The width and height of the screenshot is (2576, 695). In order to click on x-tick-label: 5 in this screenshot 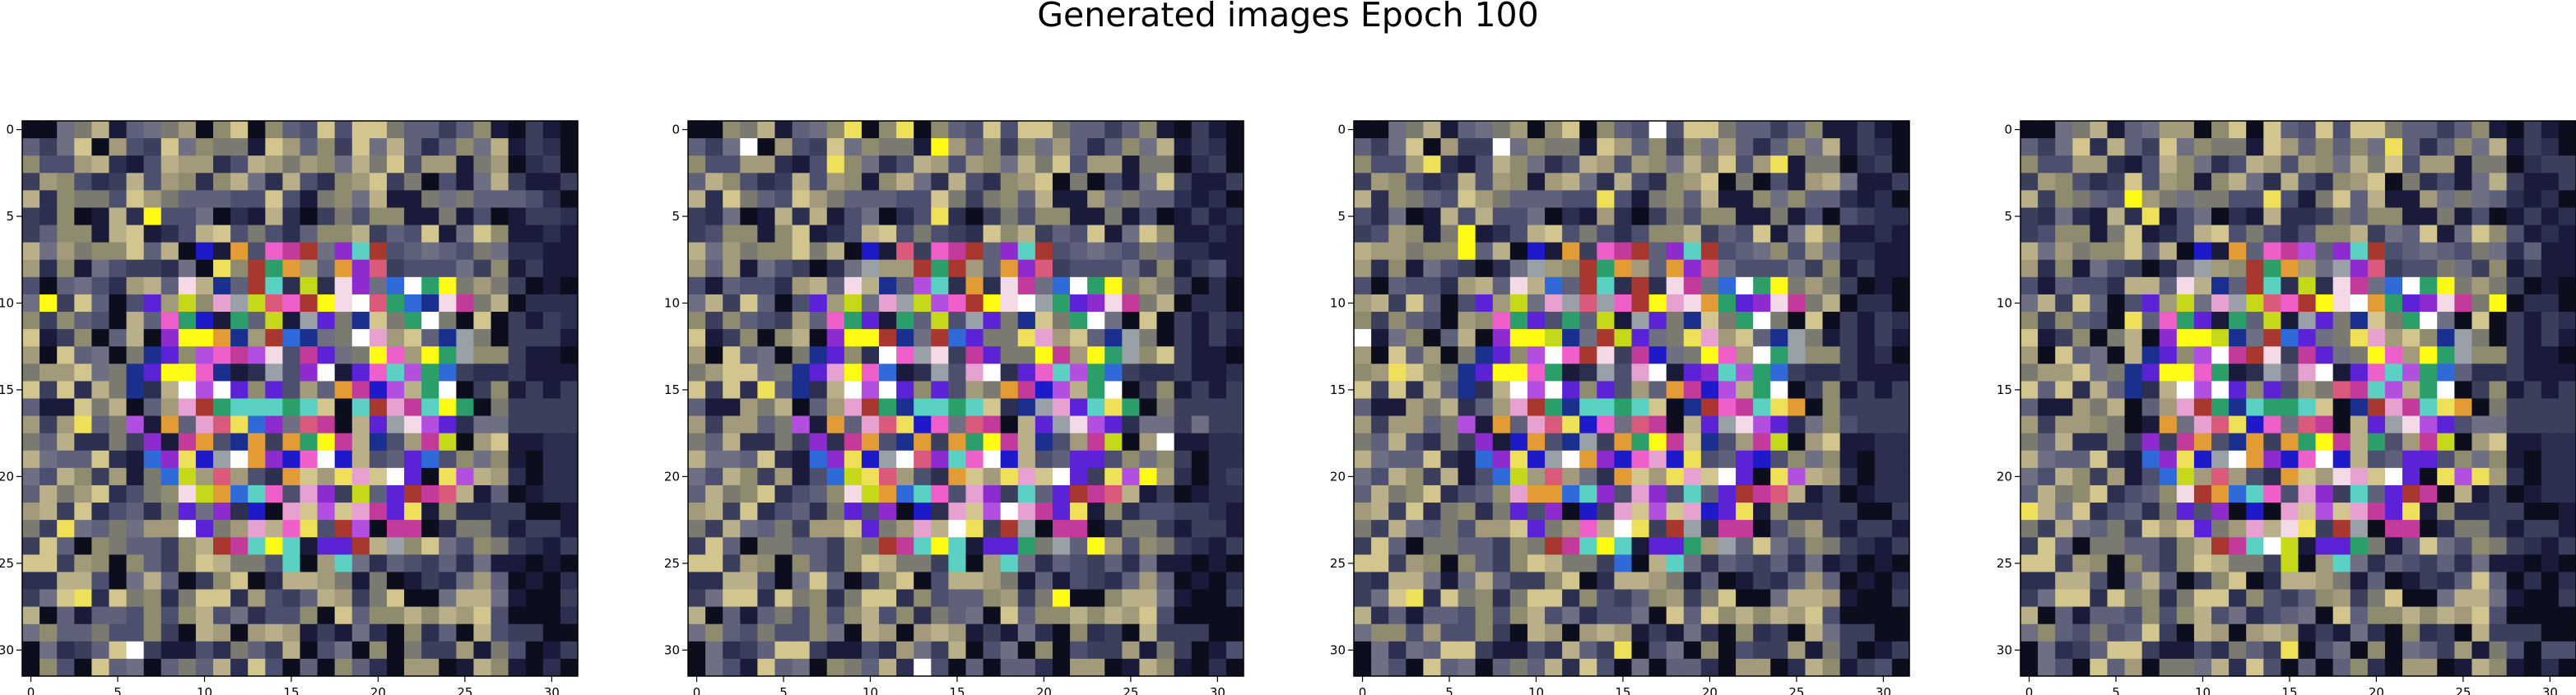, I will do `click(118, 690)`.